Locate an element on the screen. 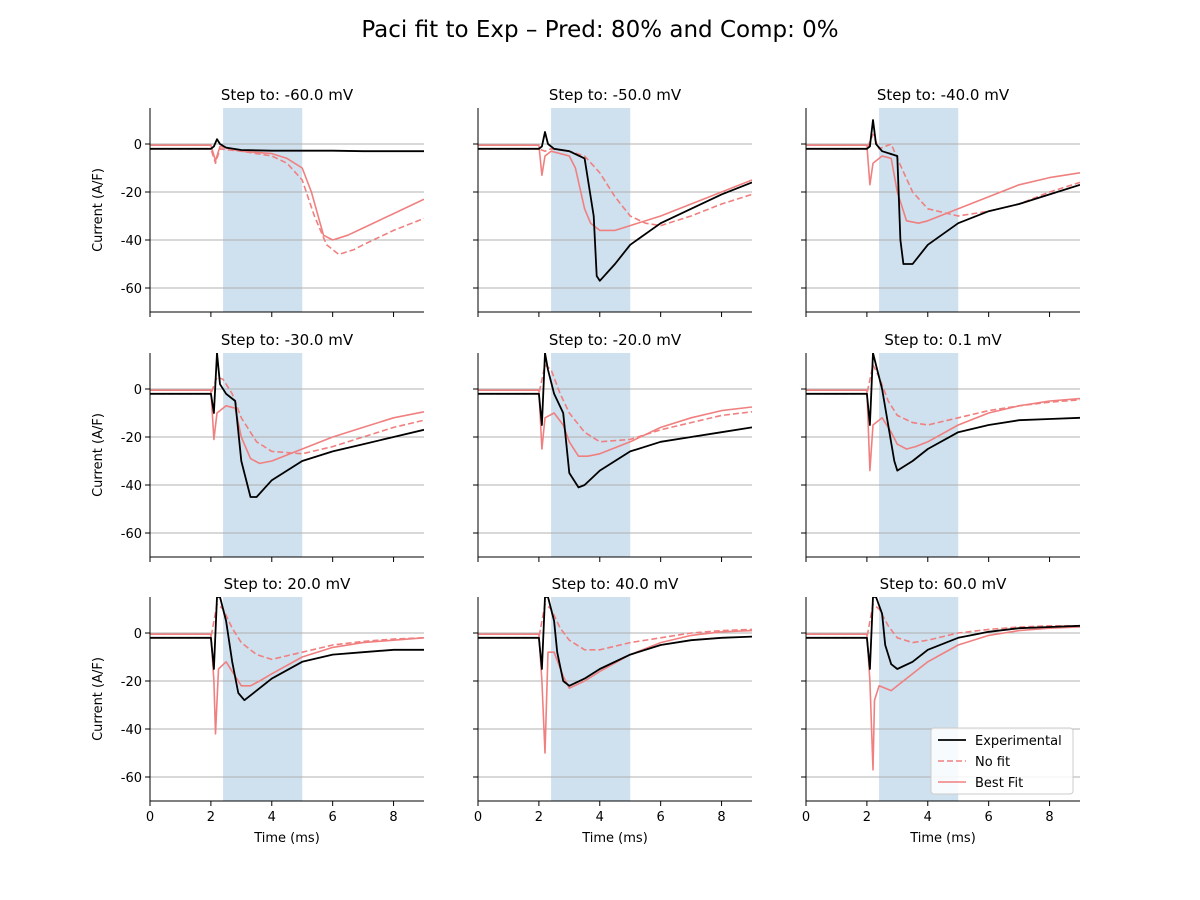 The image size is (1200, 900). panel-3: Step to: -40.0 mV is located at coordinates (940, 201).